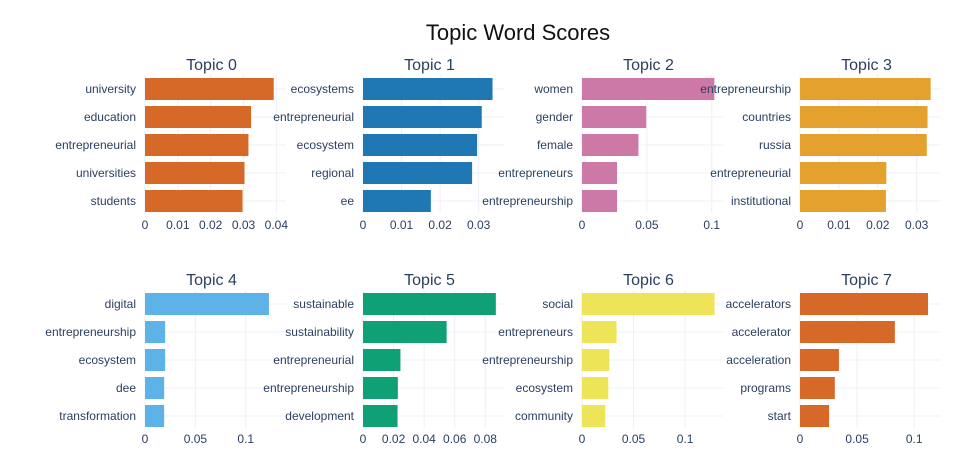  What do you see at coordinates (106, 173) in the screenshot?
I see `category-label: universities` at bounding box center [106, 173].